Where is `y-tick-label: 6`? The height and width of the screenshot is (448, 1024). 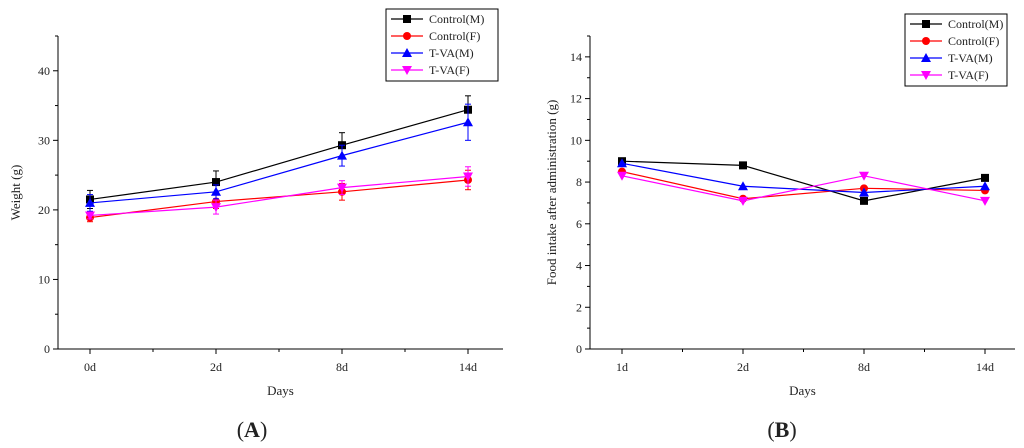 y-tick-label: 6 is located at coordinates (579, 224).